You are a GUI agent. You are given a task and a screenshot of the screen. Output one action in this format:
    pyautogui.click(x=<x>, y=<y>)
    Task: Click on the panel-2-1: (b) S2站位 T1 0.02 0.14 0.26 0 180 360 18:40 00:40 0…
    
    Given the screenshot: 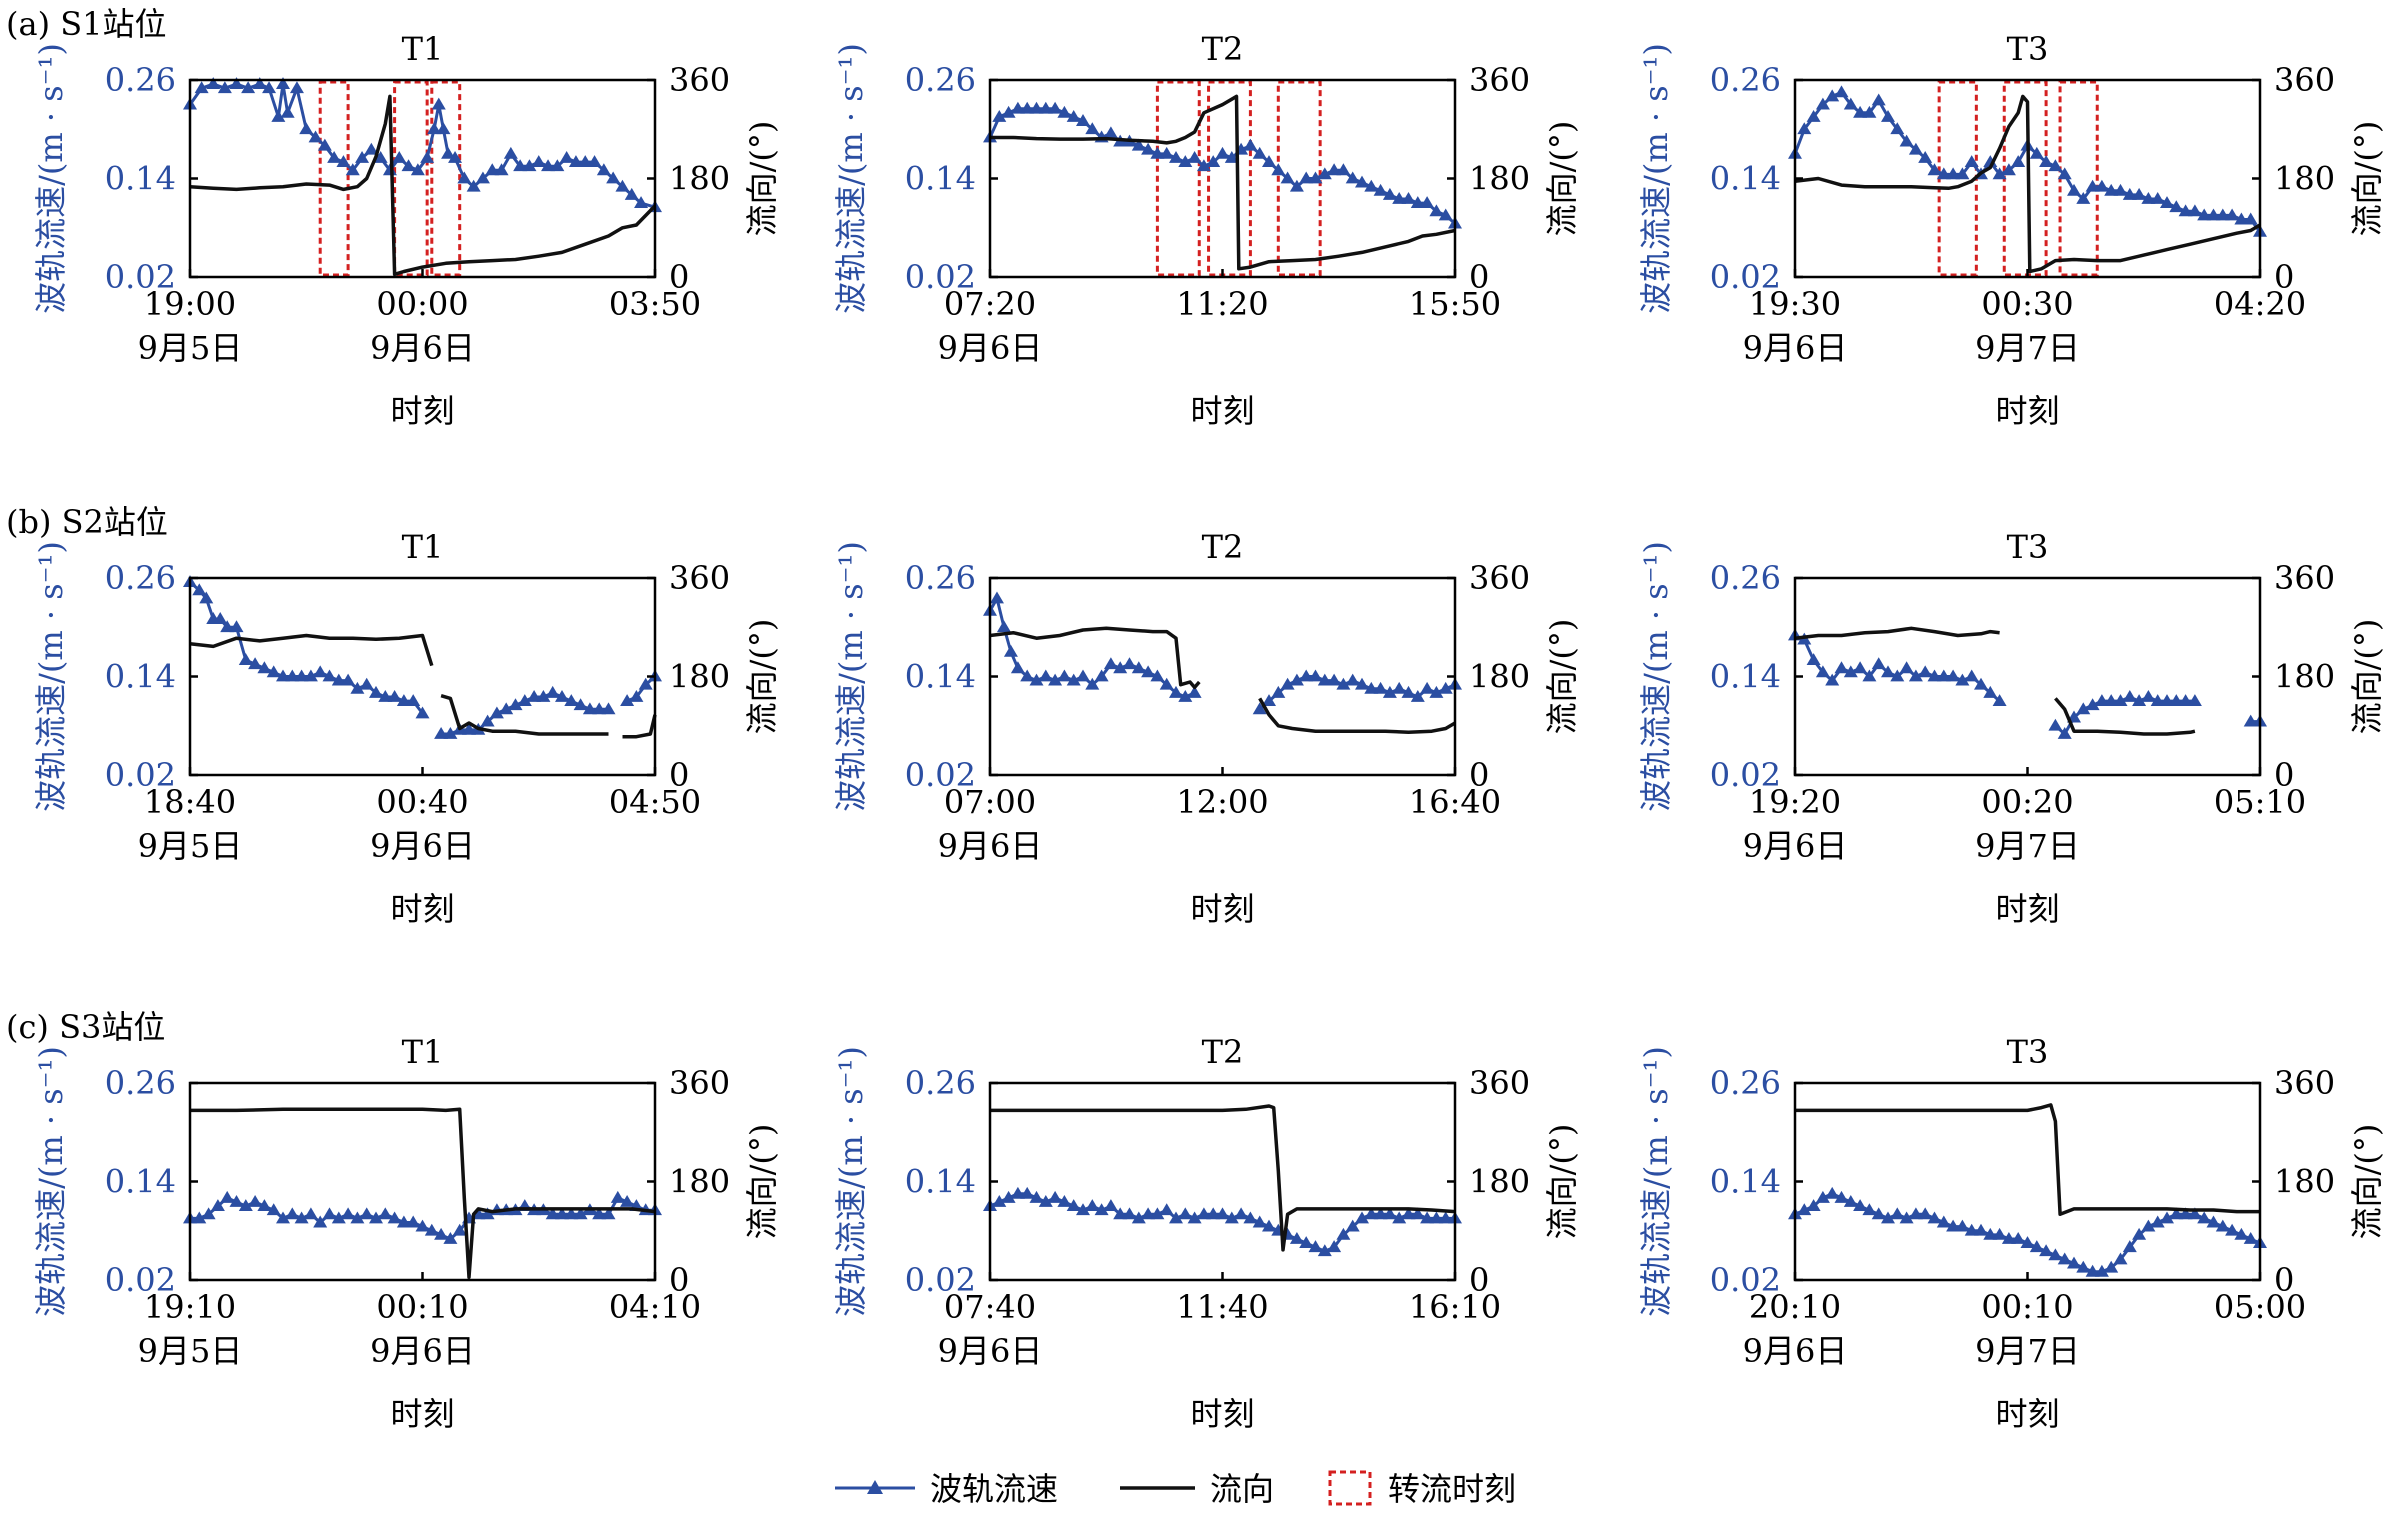 What is the action you would take?
    pyautogui.click(x=393, y=715)
    